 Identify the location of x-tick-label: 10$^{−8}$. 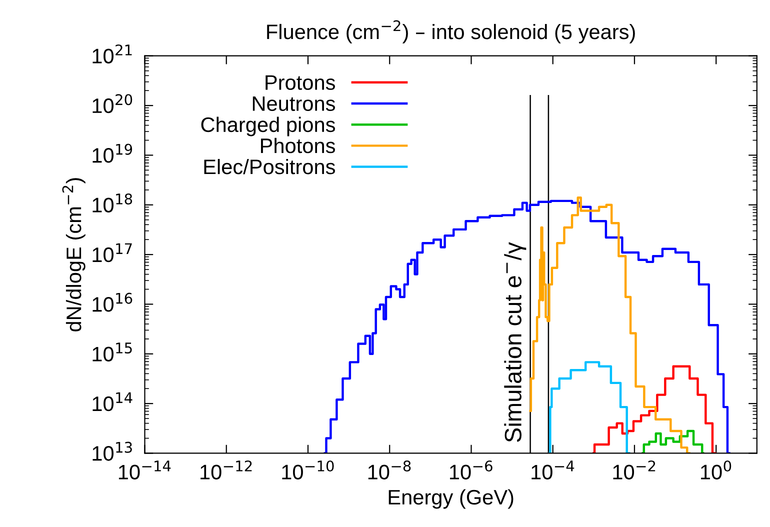
(389, 470).